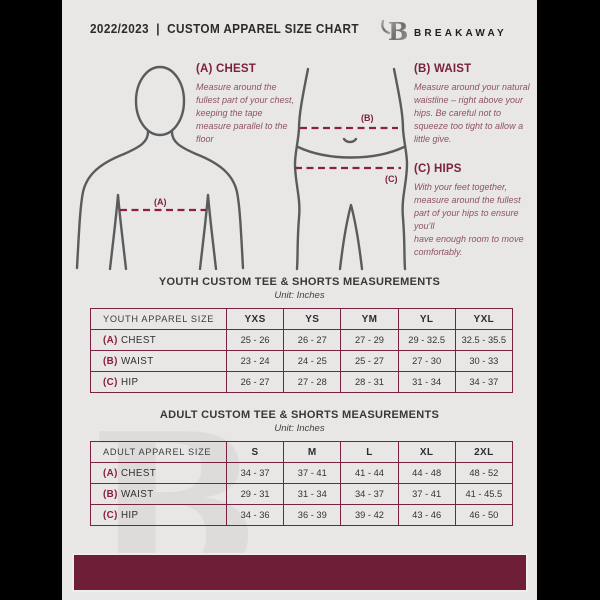 This screenshot has width=600, height=600. Describe the element at coordinates (312, 452) in the screenshot. I see `size-col-header: M` at that location.